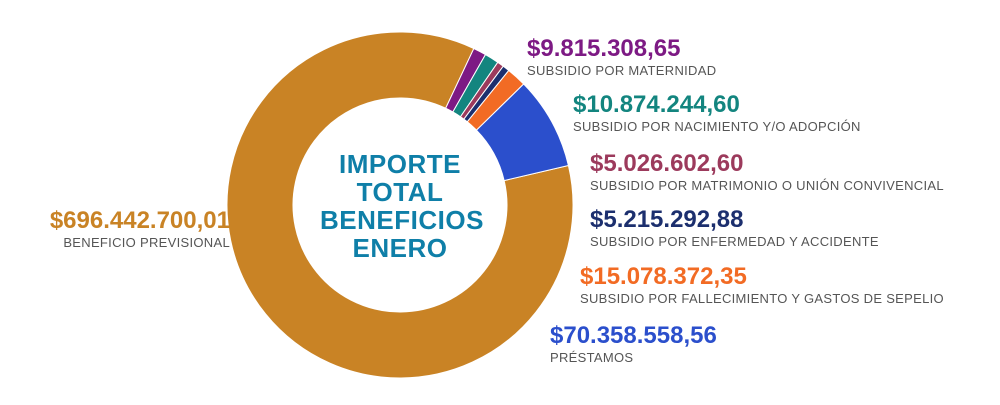  I want to click on center-title-line: BENEFICIOS, so click(402, 220).